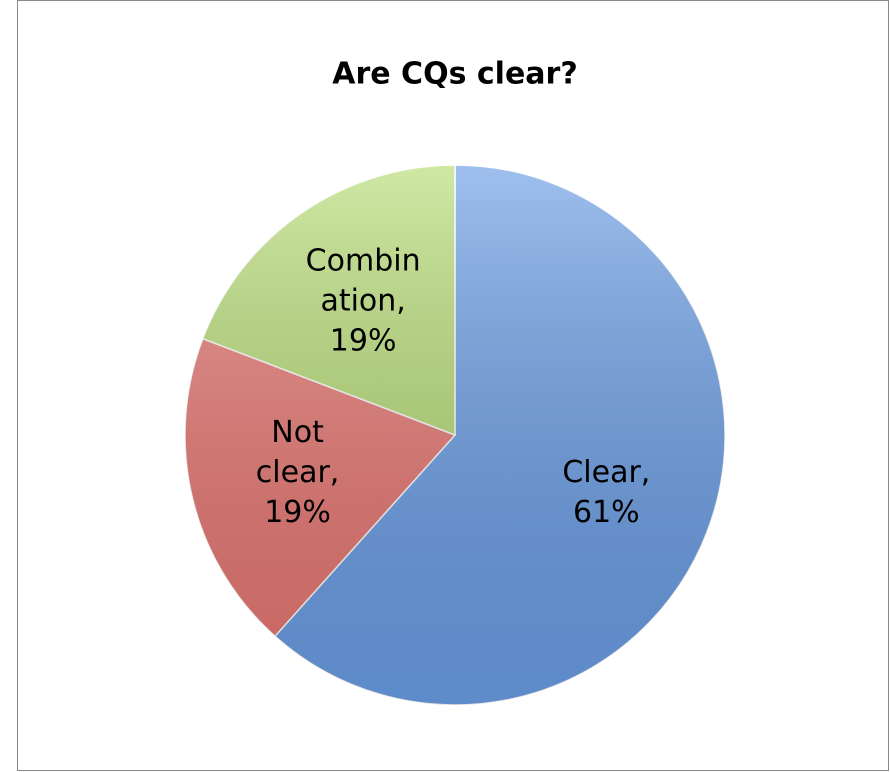 The image size is (890, 772). What do you see at coordinates (606, 491) in the screenshot?
I see `data-label: Clear, 61%` at bounding box center [606, 491].